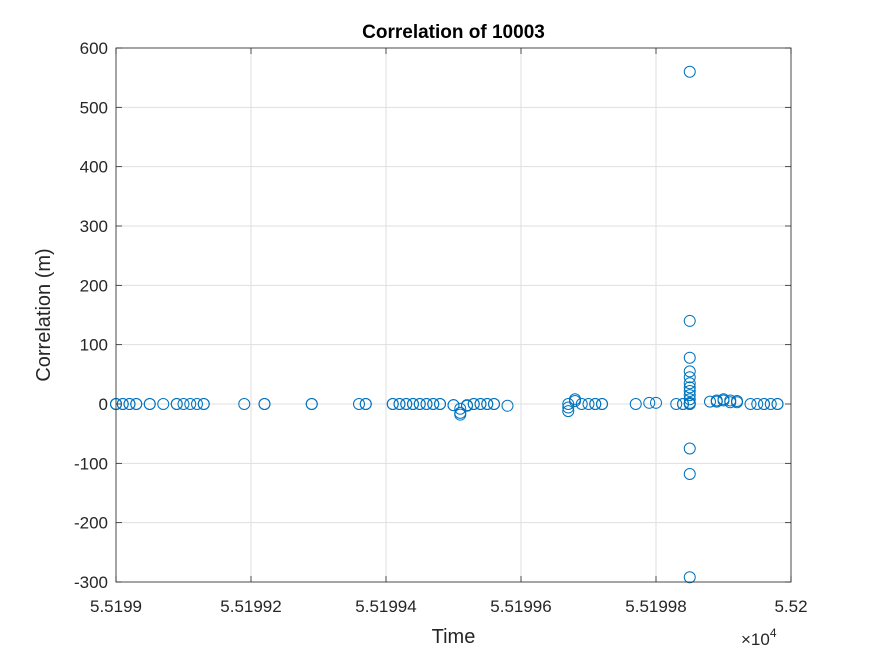  What do you see at coordinates (91, 523) in the screenshot?
I see `y-tick-label: -200` at bounding box center [91, 523].